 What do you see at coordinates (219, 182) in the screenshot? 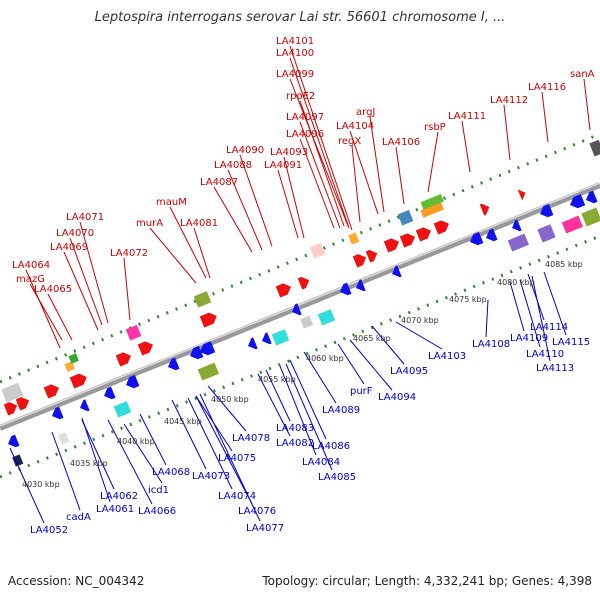
I see `forward-gene-label: LA4087` at bounding box center [219, 182].